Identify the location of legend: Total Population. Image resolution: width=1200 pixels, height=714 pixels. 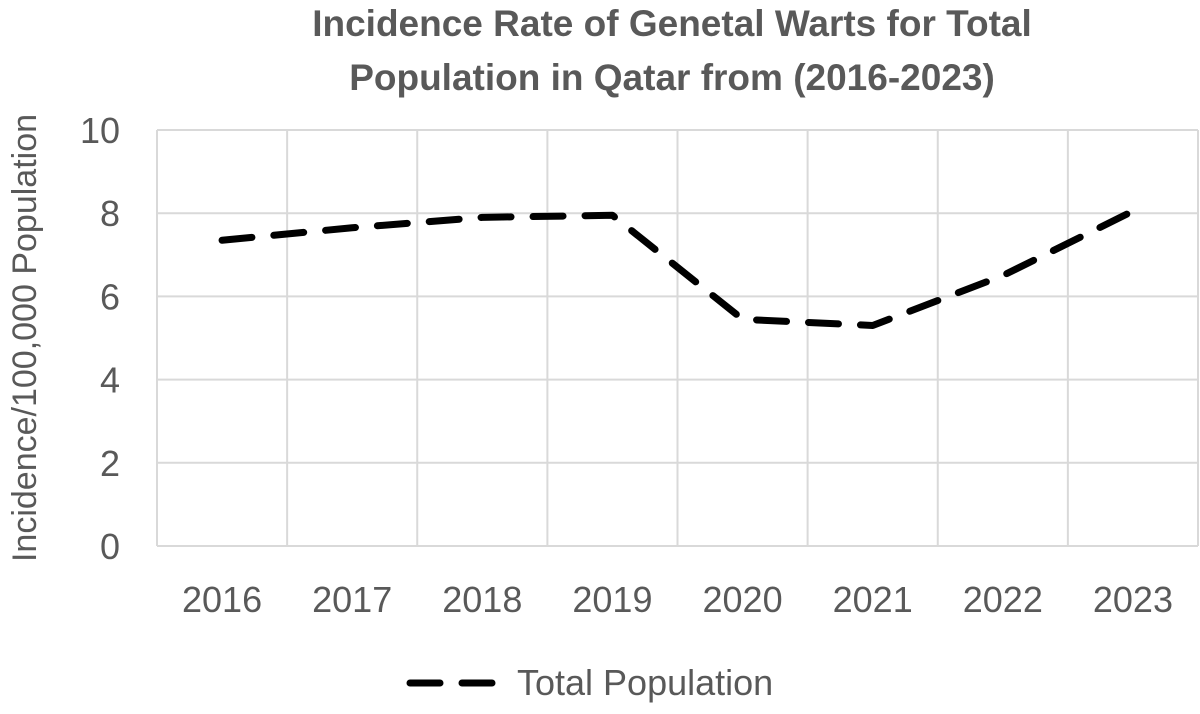
(589, 682).